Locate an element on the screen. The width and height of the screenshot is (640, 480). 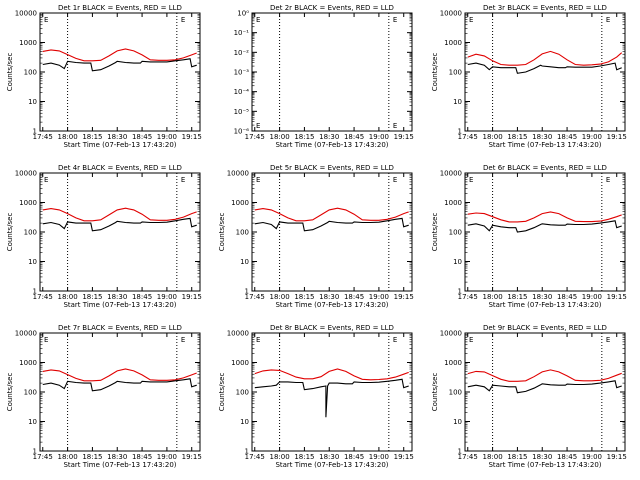
y-tick-label: 10⁻¹ is located at coordinates (242, 33).